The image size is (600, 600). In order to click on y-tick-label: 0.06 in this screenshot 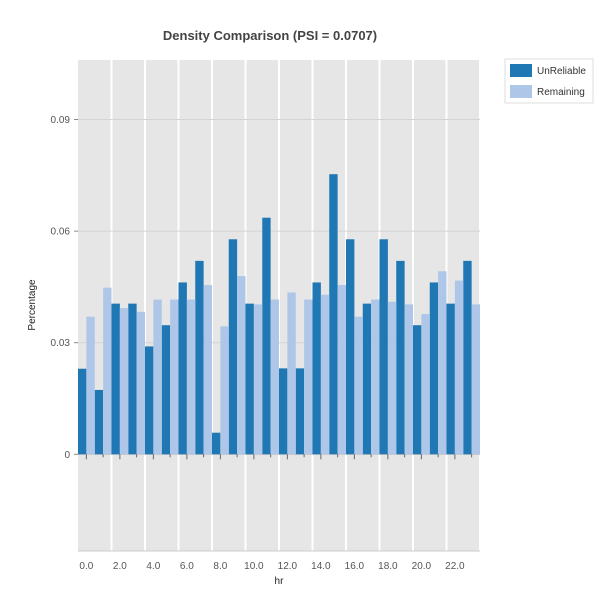, I will do `click(61, 232)`.